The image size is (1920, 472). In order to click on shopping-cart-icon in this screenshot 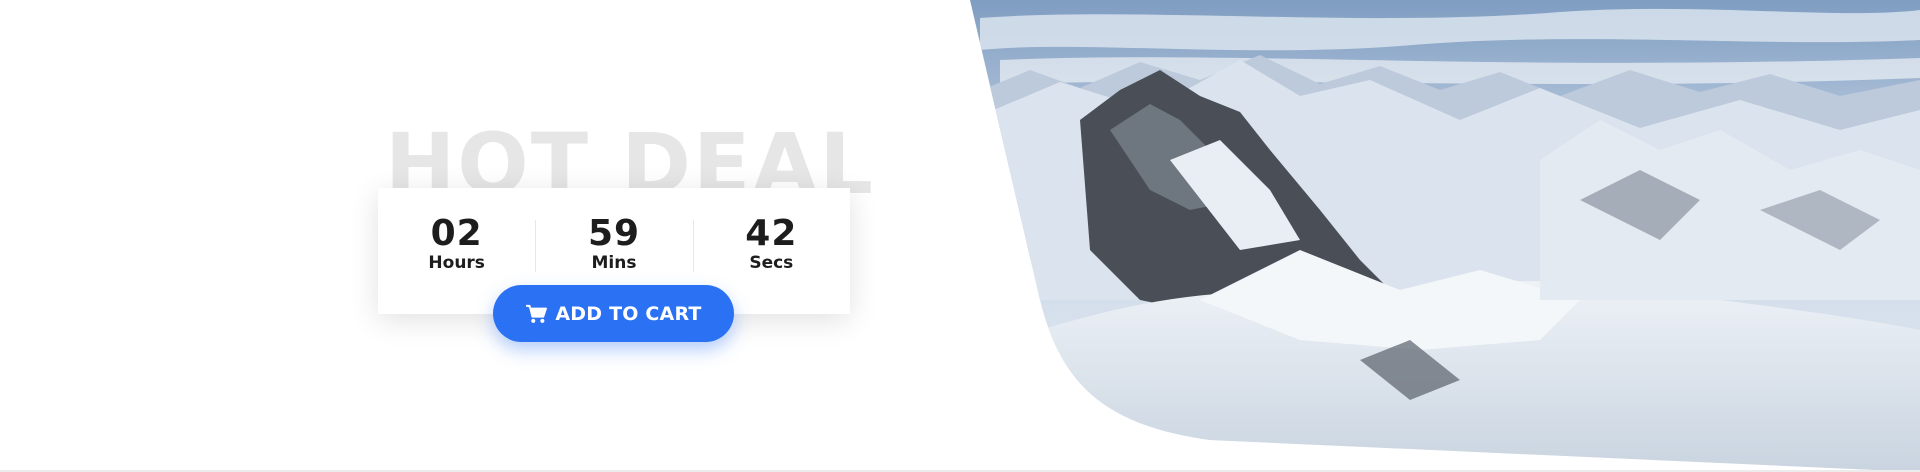, I will do `click(537, 313)`.